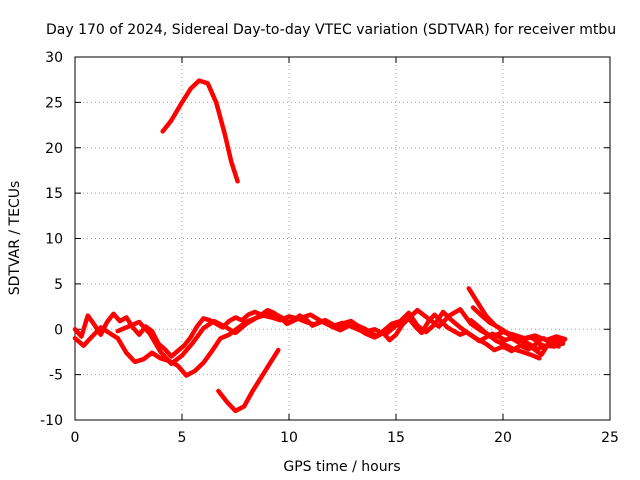 The height and width of the screenshot is (480, 640). Describe the element at coordinates (341, 467) in the screenshot. I see `x-axis-label: GPS time / hours` at that location.